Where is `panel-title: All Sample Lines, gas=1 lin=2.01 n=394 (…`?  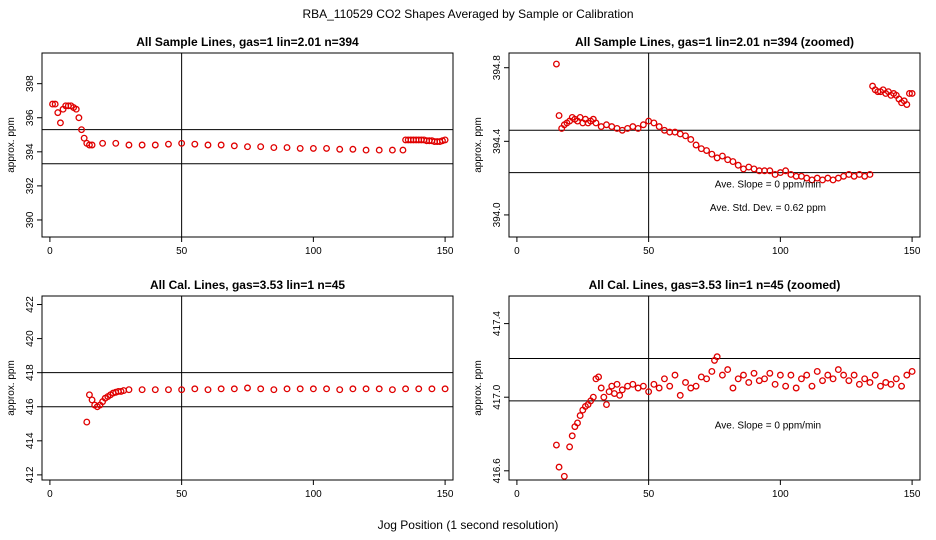
panel-title: All Sample Lines, gas=1 lin=2.01 n=394 (… is located at coordinates (714, 42).